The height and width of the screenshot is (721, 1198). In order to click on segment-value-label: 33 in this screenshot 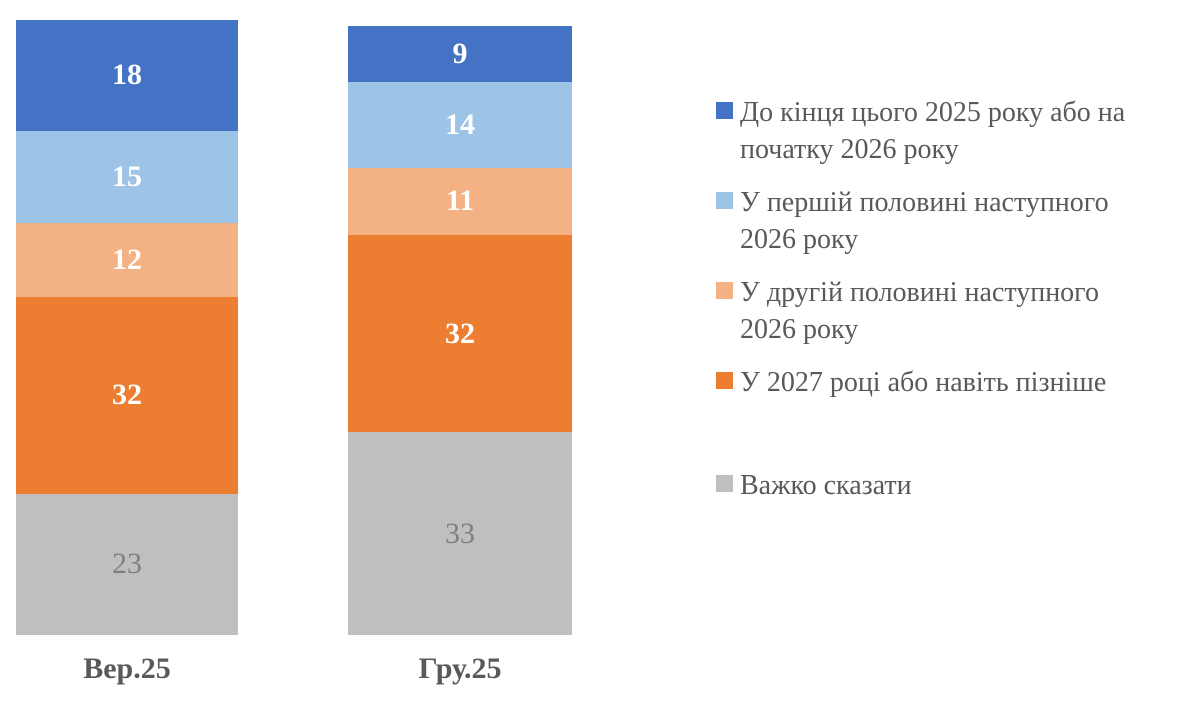, I will do `click(460, 533)`.